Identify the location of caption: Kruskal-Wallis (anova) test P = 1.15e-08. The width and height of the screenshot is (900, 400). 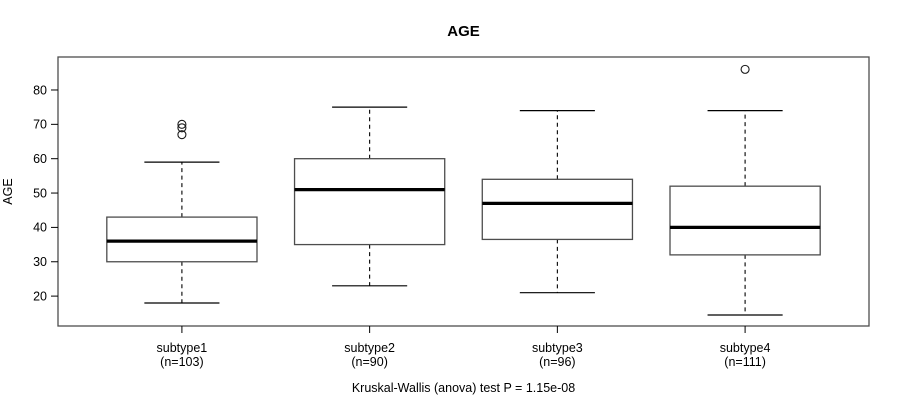
(463, 388).